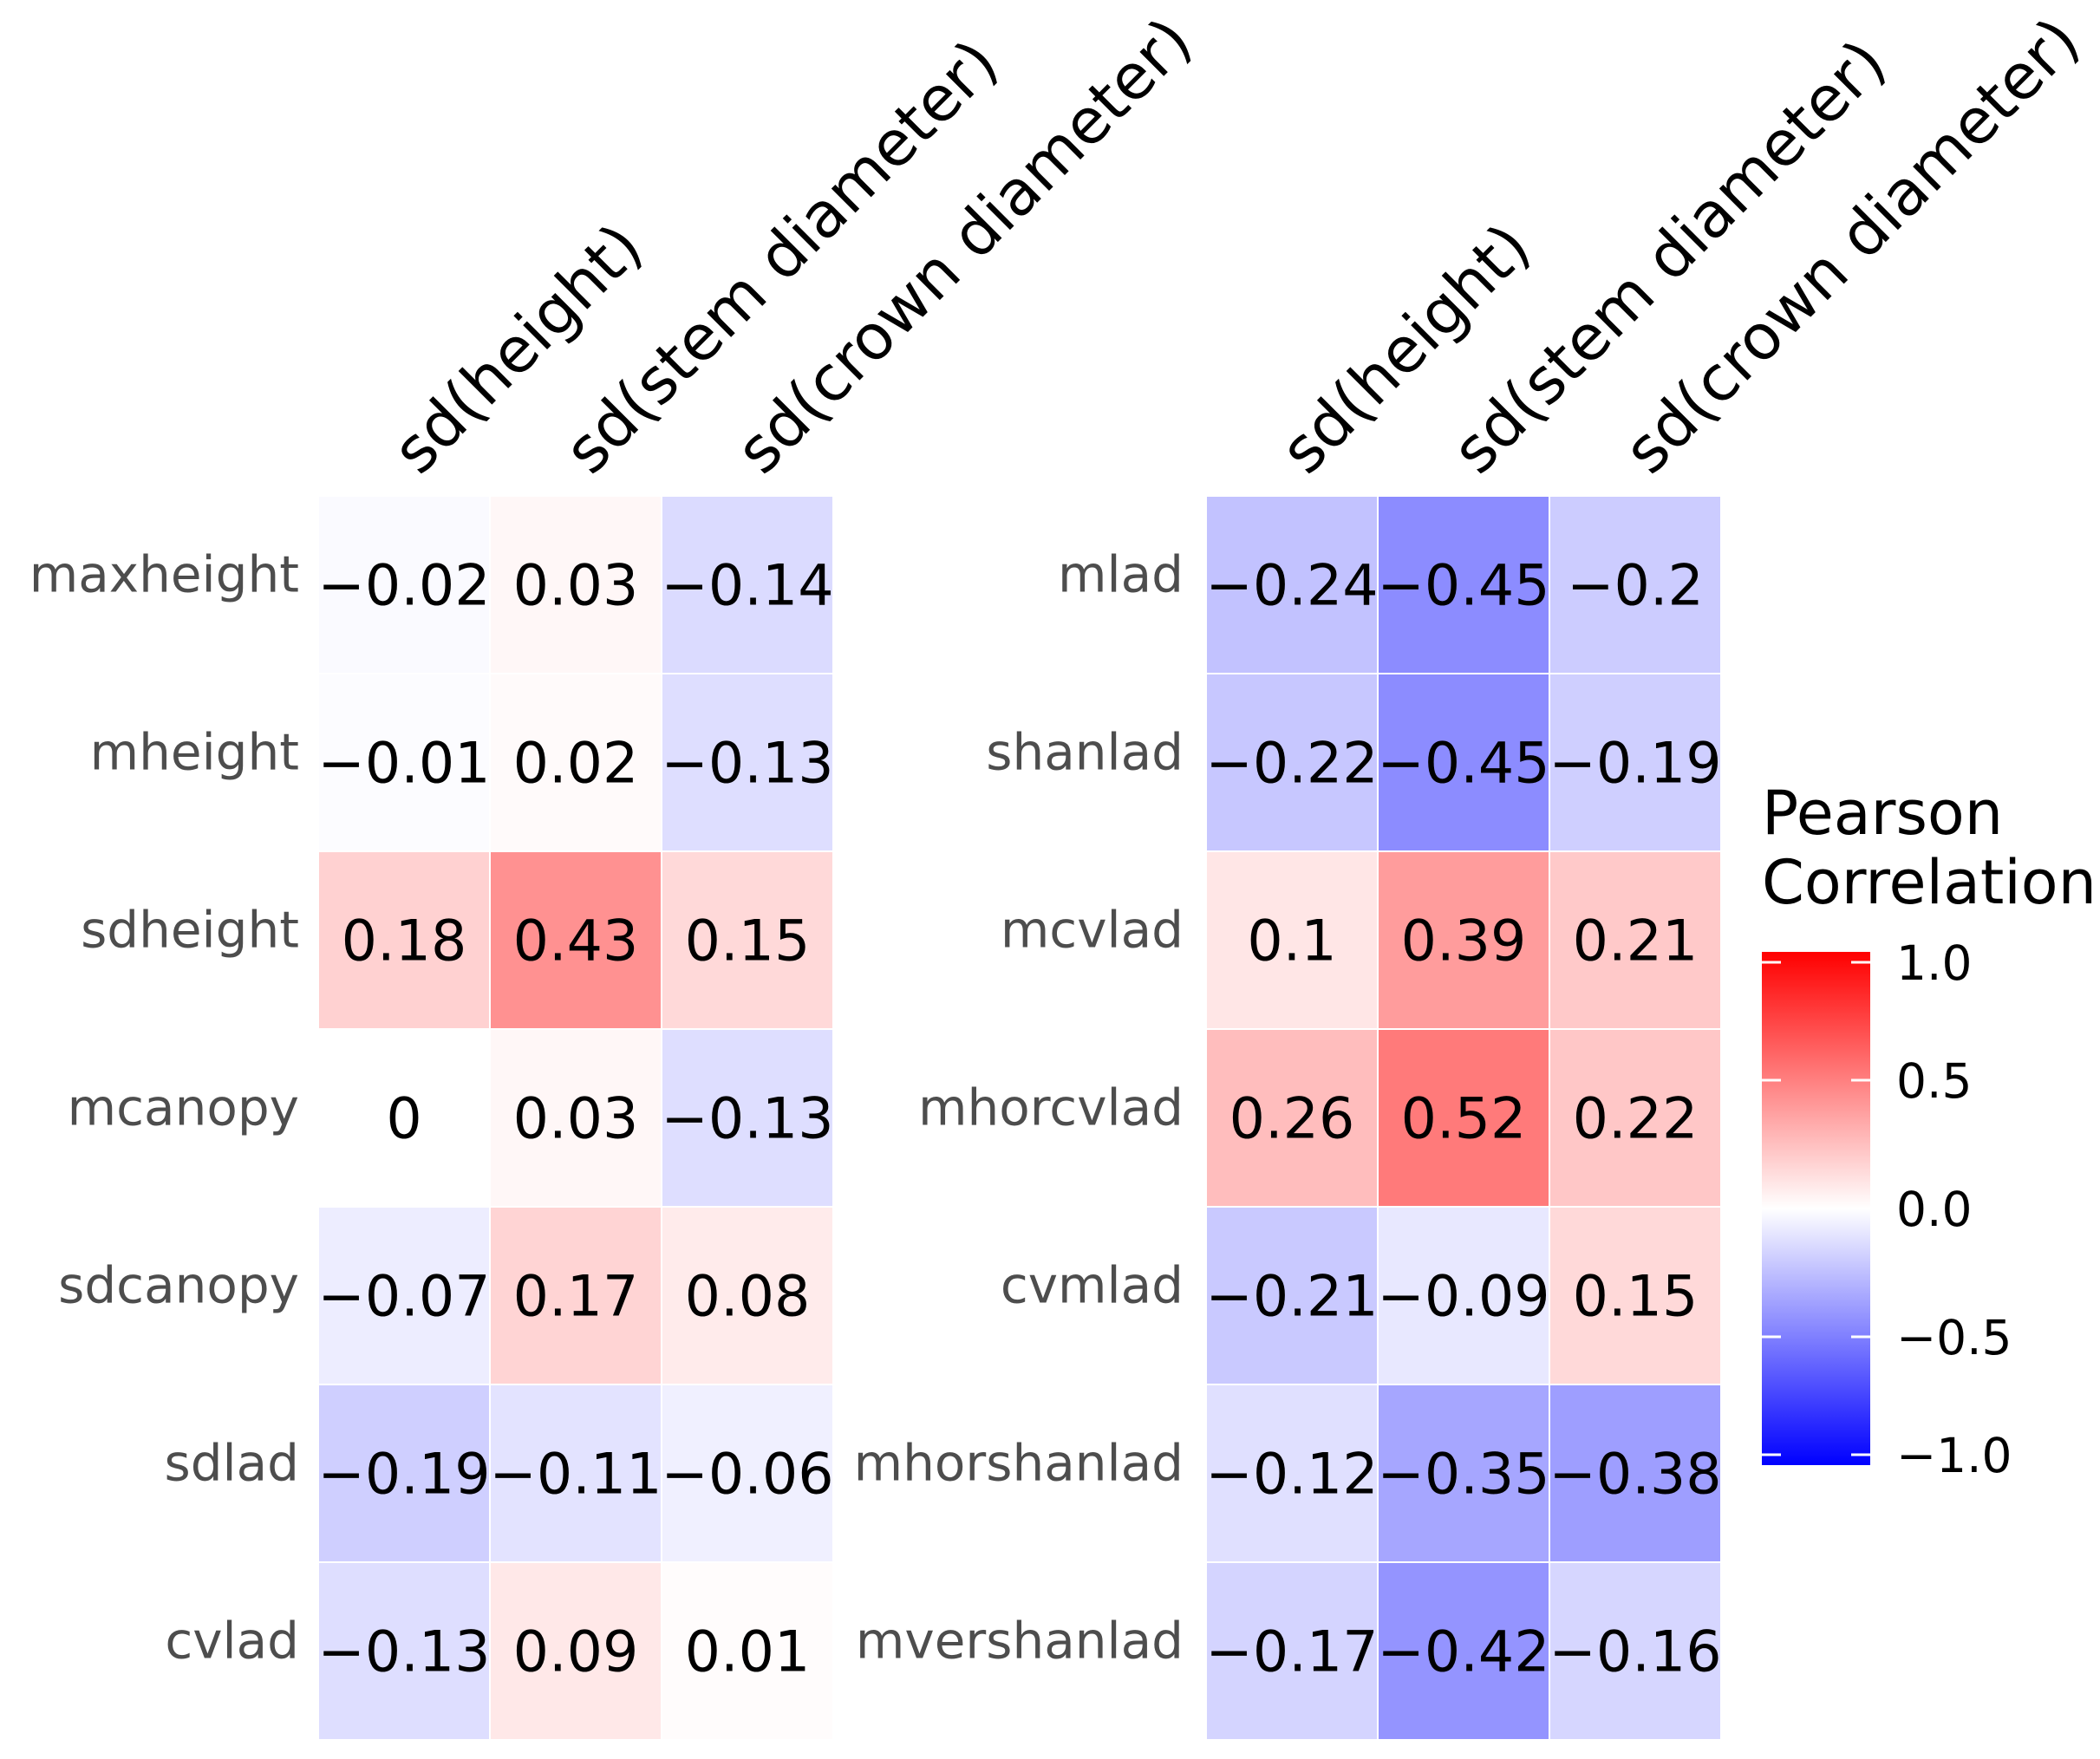 This screenshot has width=2100, height=1759. I want to click on left-cell-value: 0.43, so click(576, 941).